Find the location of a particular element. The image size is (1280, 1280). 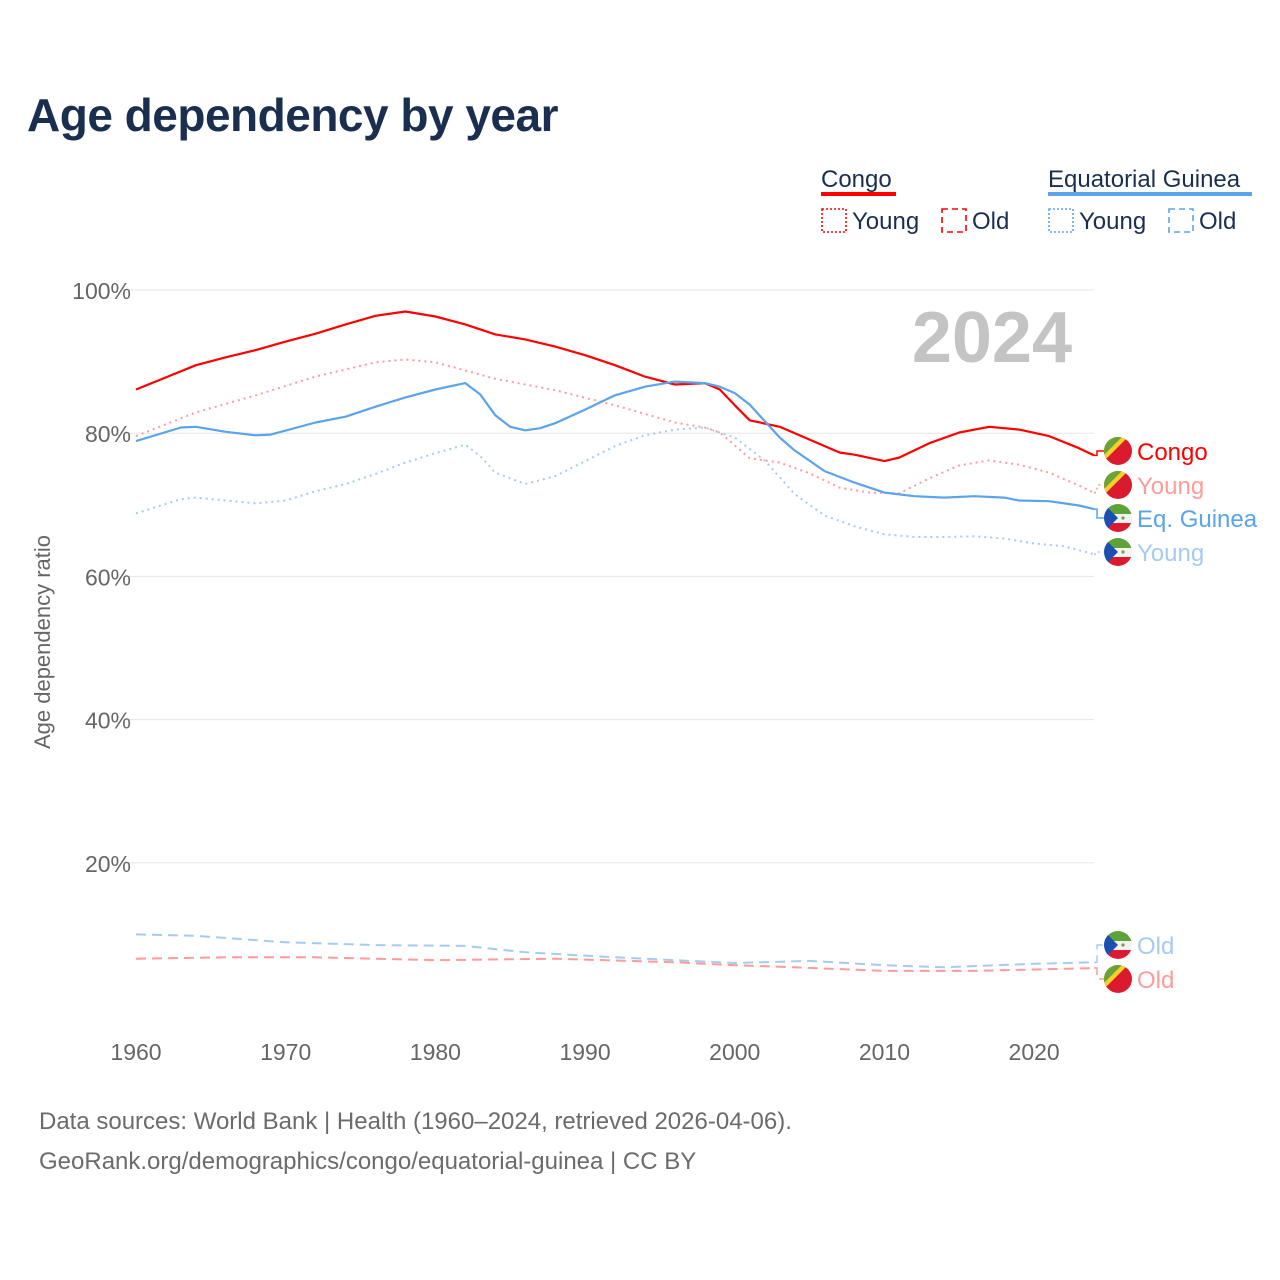

y-tick-label: 100% is located at coordinates (101, 291).